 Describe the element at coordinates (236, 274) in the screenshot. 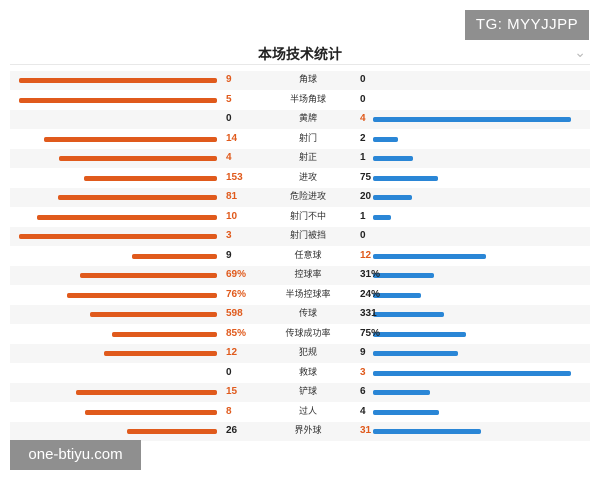

I see `home-value: 69%` at that location.